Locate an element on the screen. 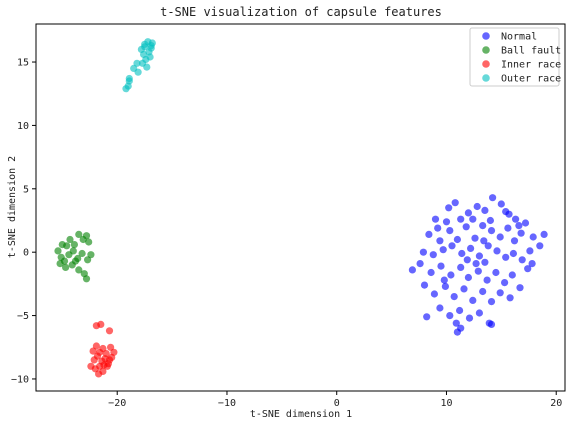 Image resolution: width=568 pixels, height=424 pixels. y-axis-label: t-SNE dimension 2 is located at coordinates (12, 207).